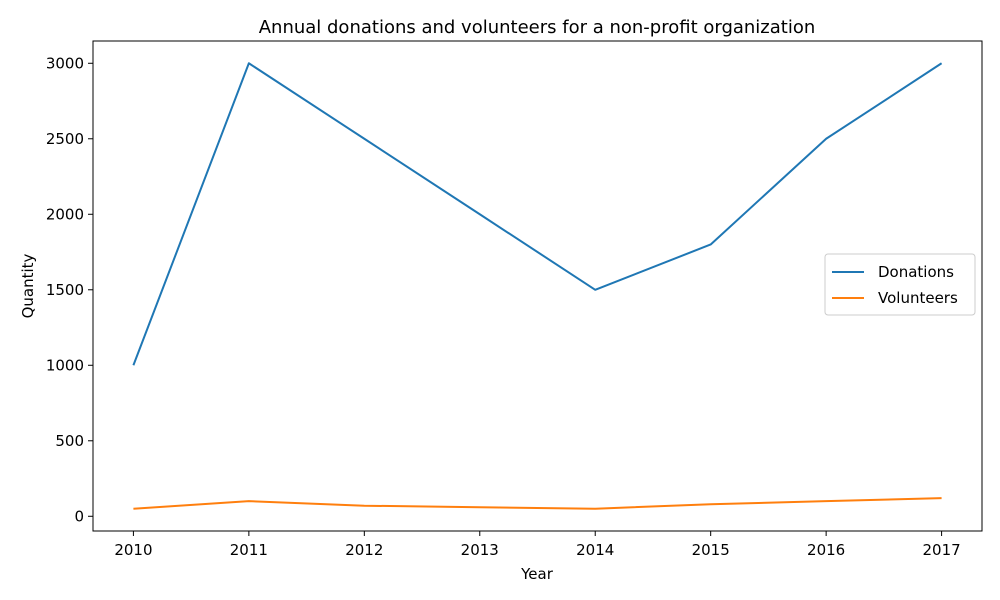  I want to click on y-tick-label: 2500, so click(65, 139).